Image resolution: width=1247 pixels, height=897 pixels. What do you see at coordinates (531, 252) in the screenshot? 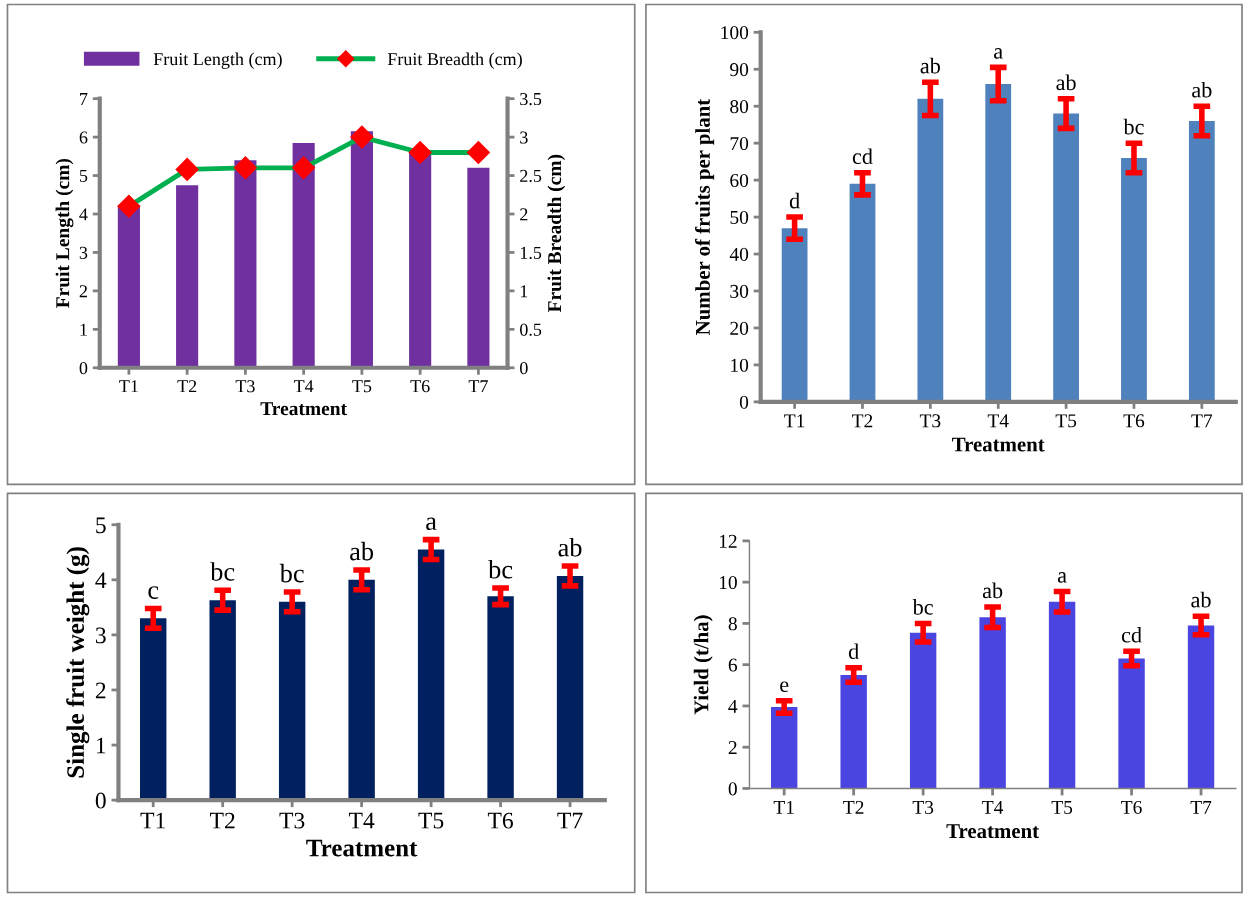
I see `y2-tick-label: 1.5` at bounding box center [531, 252].